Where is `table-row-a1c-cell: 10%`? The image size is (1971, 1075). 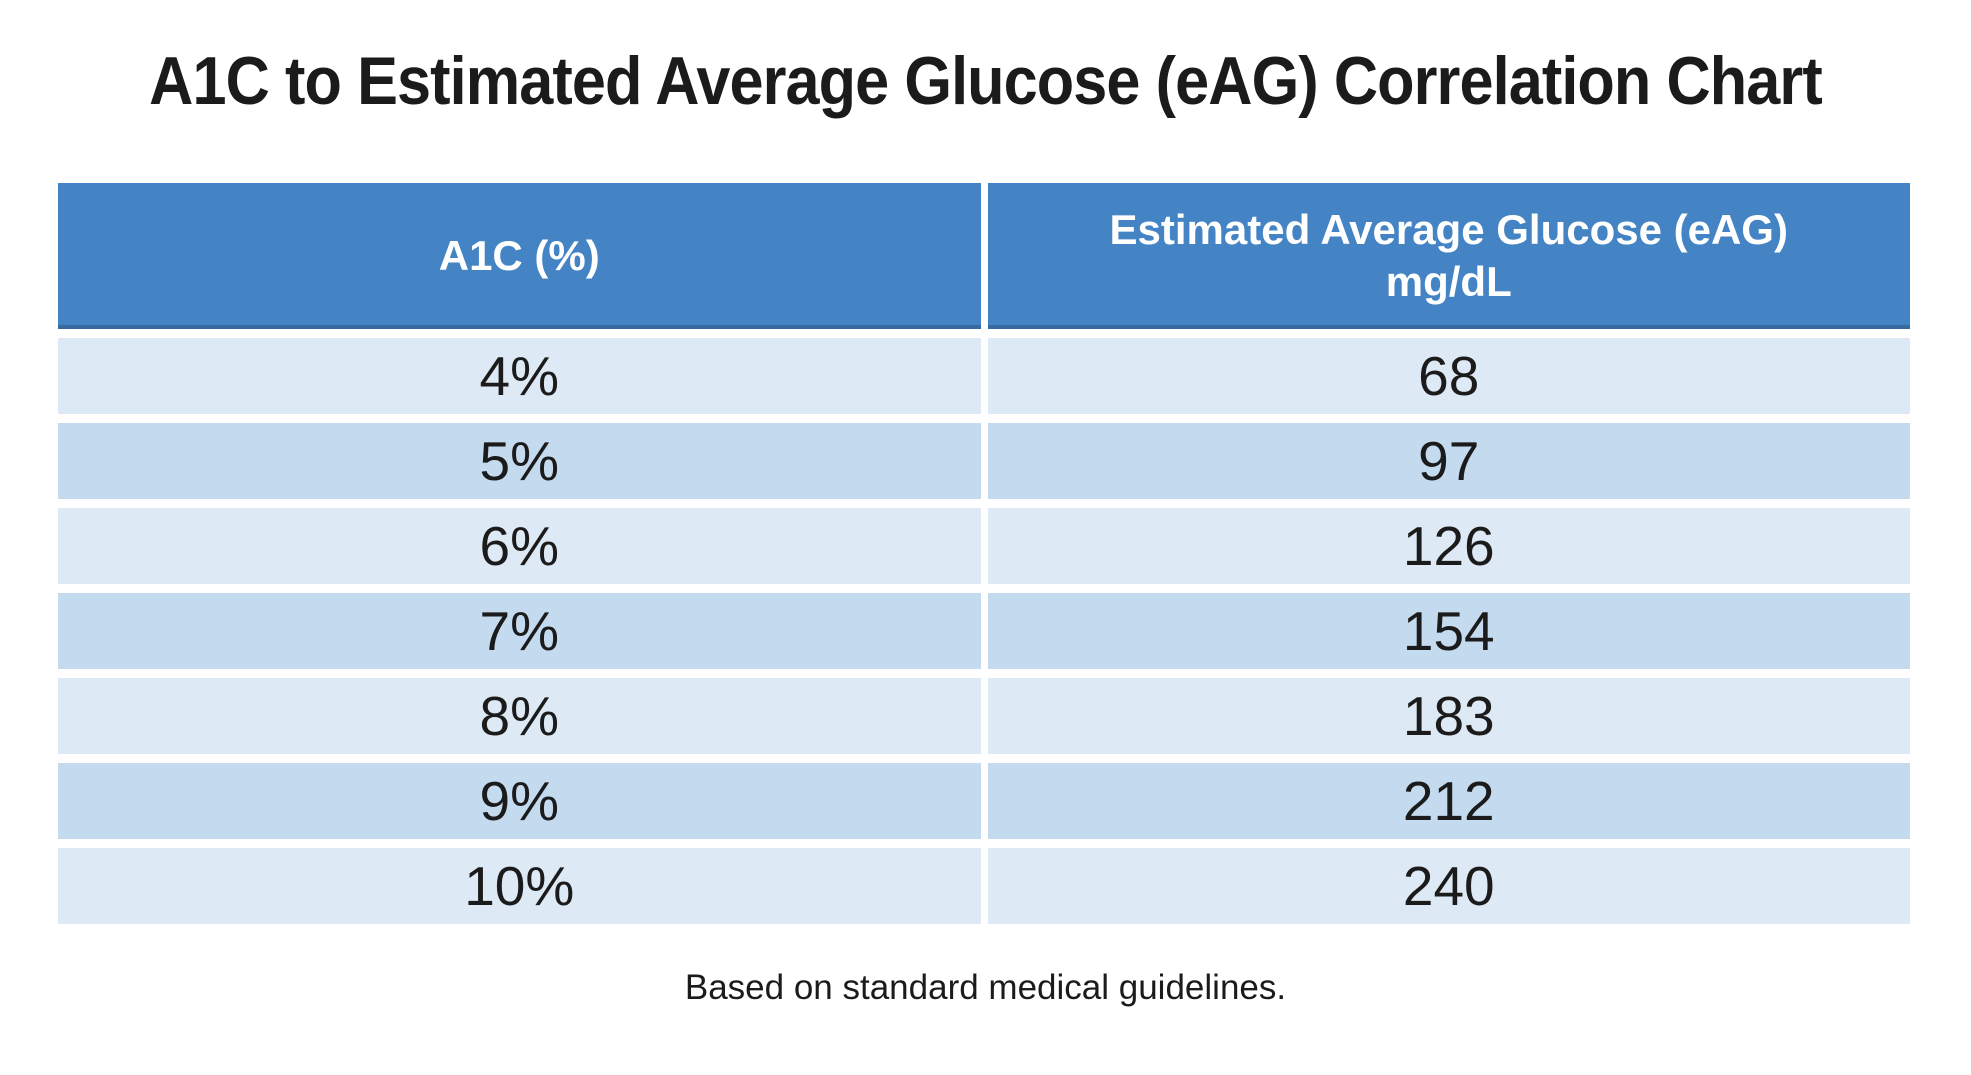 table-row-a1c-cell: 10% is located at coordinates (519, 886).